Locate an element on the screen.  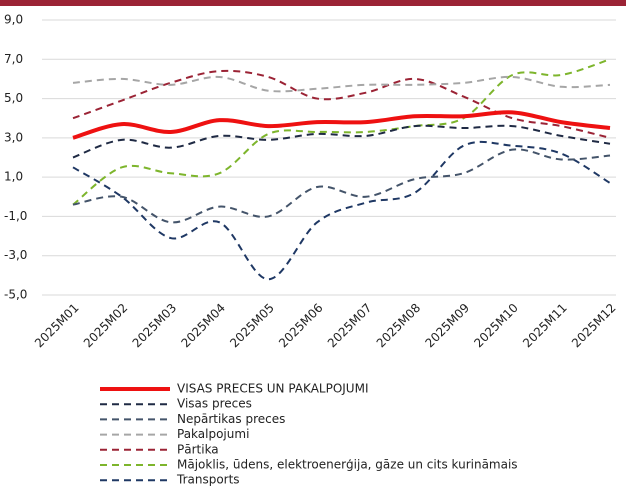
y-tick-label: -3,0 is located at coordinates (15, 255).